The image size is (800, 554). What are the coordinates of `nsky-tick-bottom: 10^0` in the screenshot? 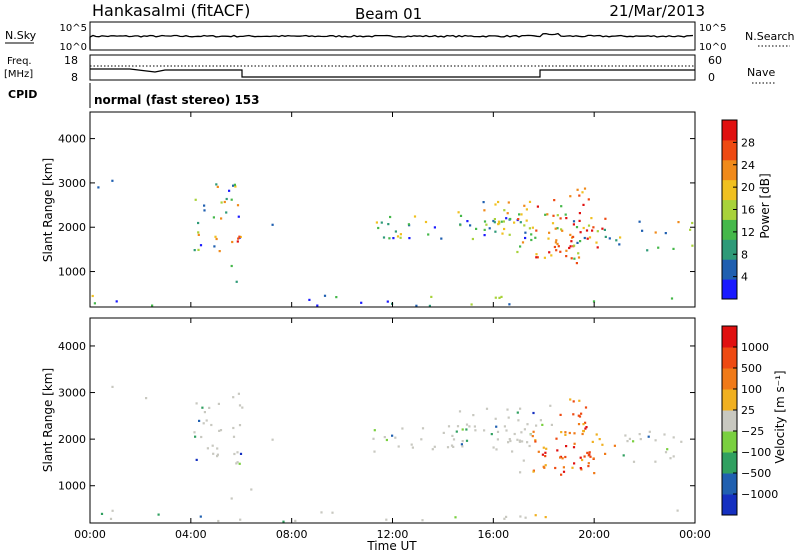 It's located at (73, 47).